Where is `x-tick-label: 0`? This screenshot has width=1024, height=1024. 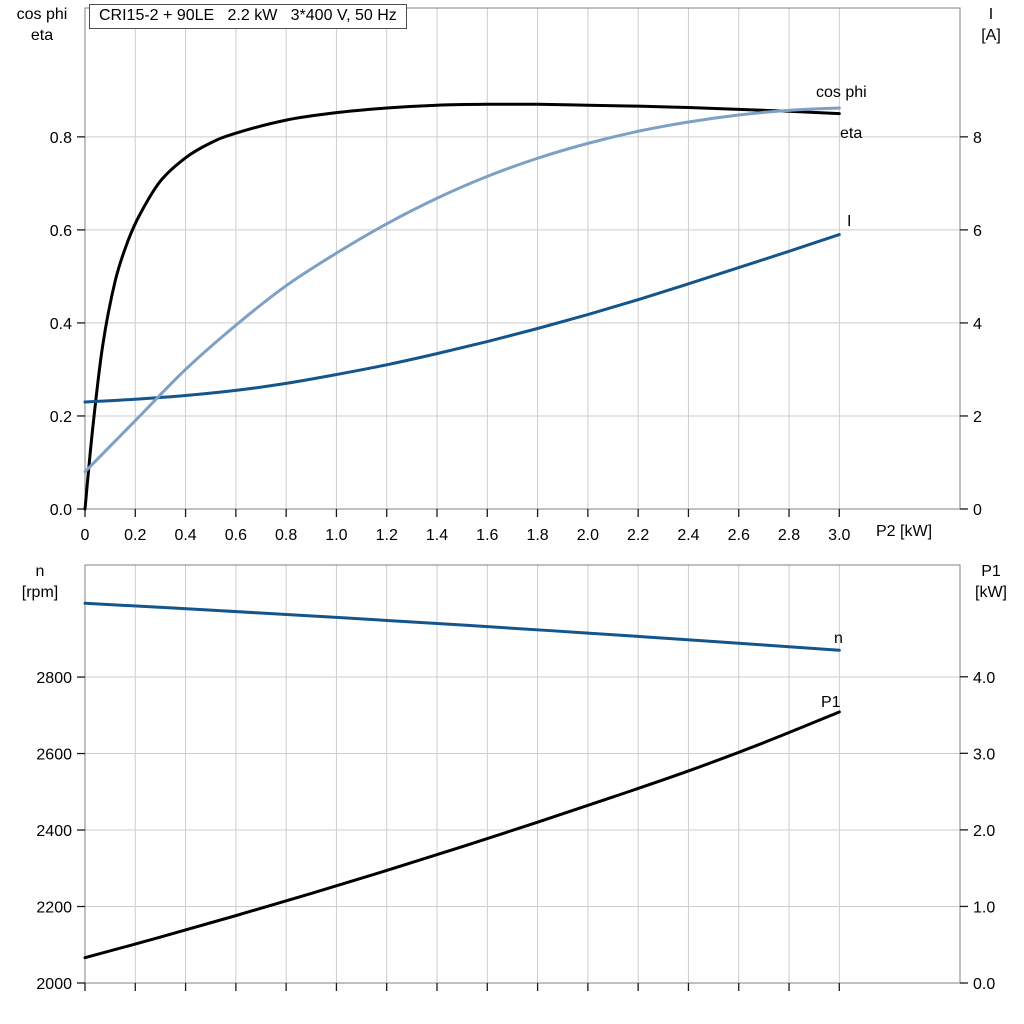
x-tick-label: 0 is located at coordinates (85, 535).